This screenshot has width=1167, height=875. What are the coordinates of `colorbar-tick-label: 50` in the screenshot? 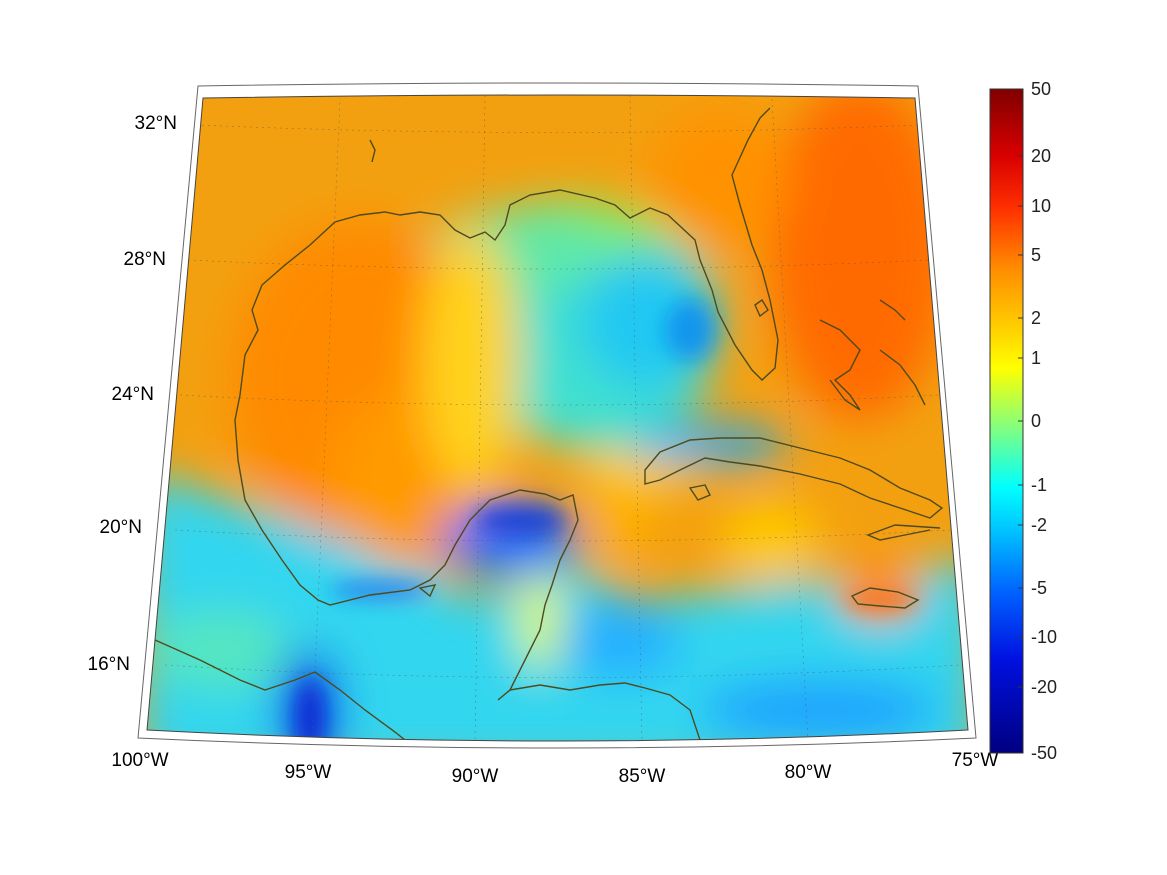 It's located at (1041, 89).